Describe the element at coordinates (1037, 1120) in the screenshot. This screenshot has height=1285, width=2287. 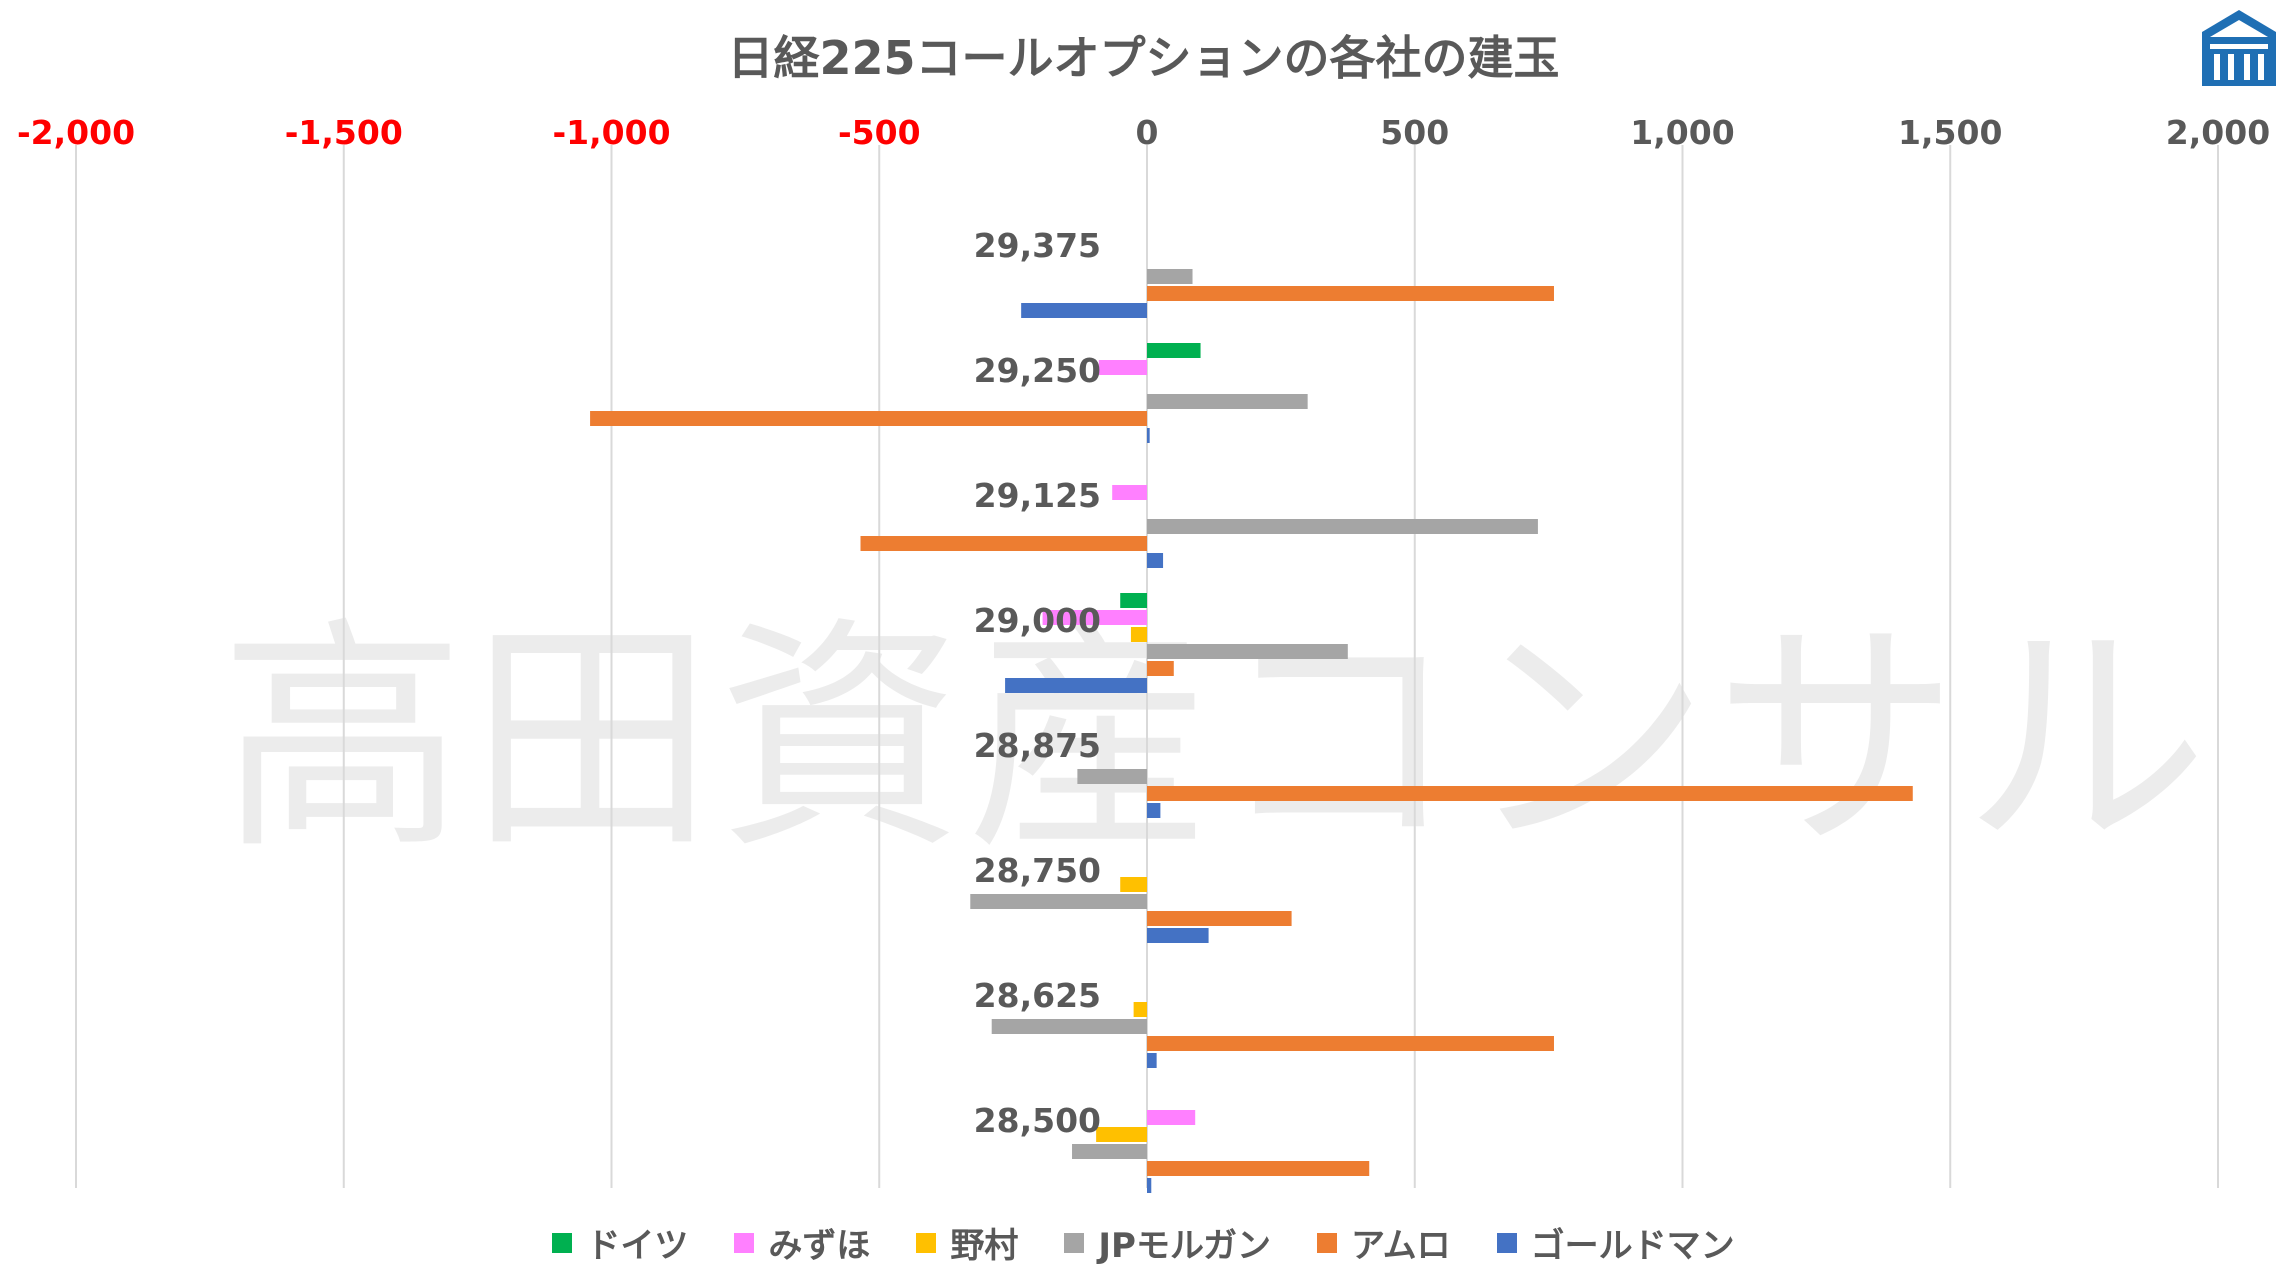
I see `category-label: 28,500` at that location.